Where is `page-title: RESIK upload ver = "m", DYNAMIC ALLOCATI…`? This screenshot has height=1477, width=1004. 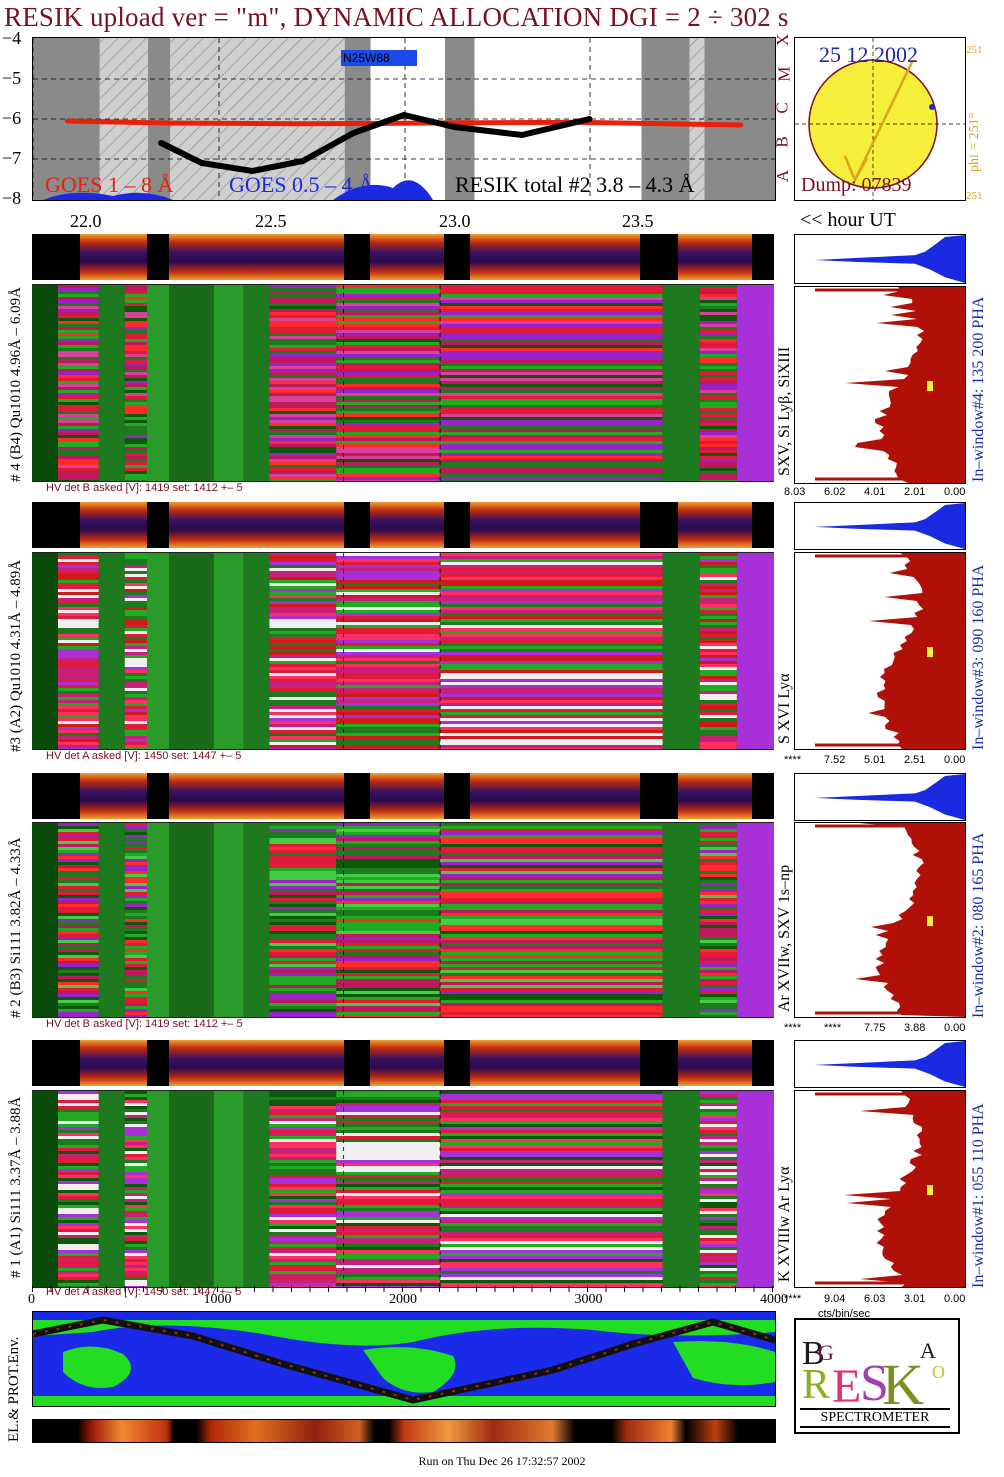 page-title: RESIK upload ver = "m", DYNAMIC ALLOCATI… is located at coordinates (396, 17).